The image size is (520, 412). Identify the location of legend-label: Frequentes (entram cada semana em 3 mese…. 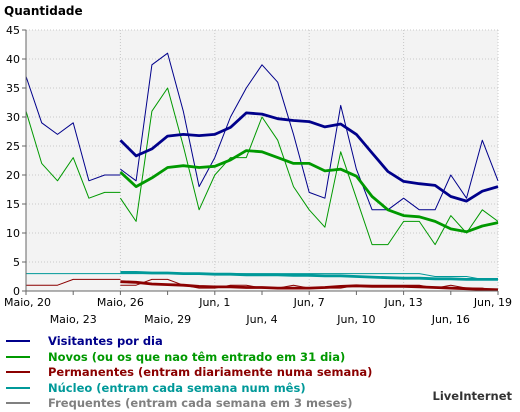
(200, 403).